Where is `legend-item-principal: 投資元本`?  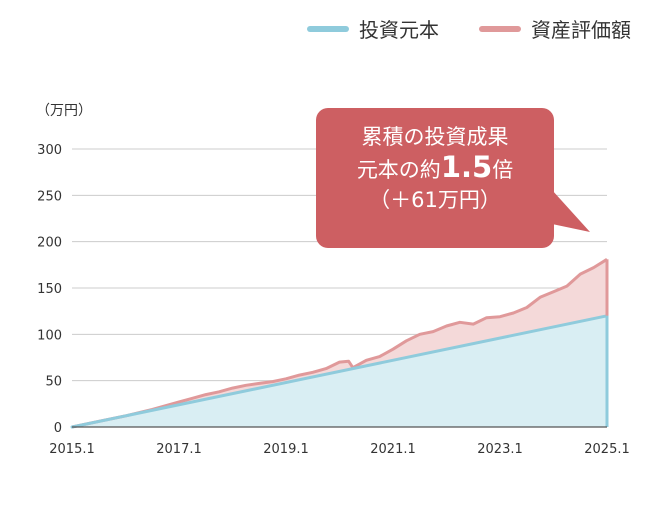
legend-item-principal: 投資元本 is located at coordinates (373, 28).